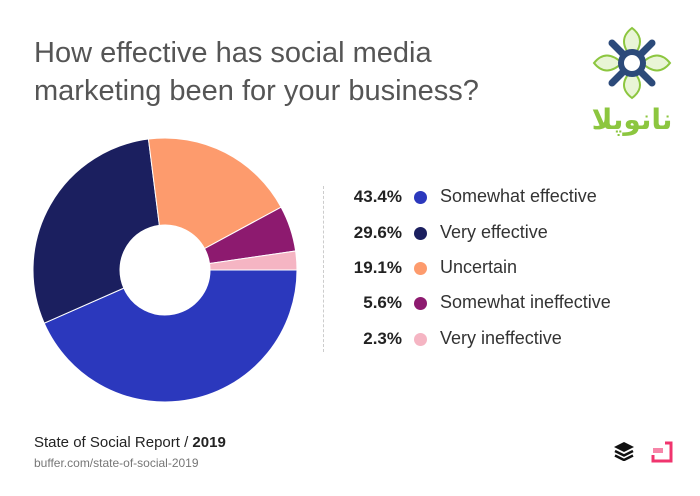 This screenshot has height=496, width=700. I want to click on report-credit: State of Social Report / 2019, so click(130, 442).